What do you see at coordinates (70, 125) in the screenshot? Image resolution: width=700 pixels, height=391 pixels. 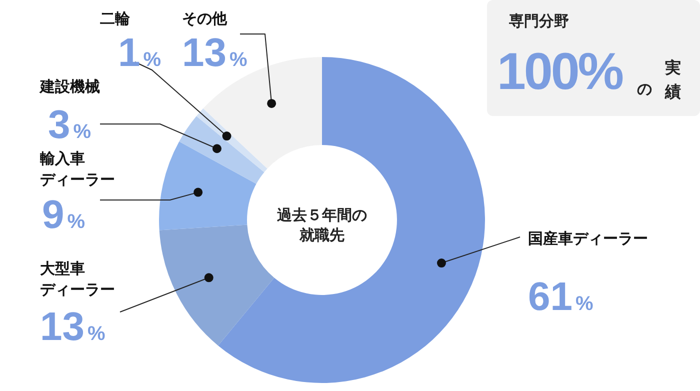 I see `data-label: 3%` at bounding box center [70, 125].